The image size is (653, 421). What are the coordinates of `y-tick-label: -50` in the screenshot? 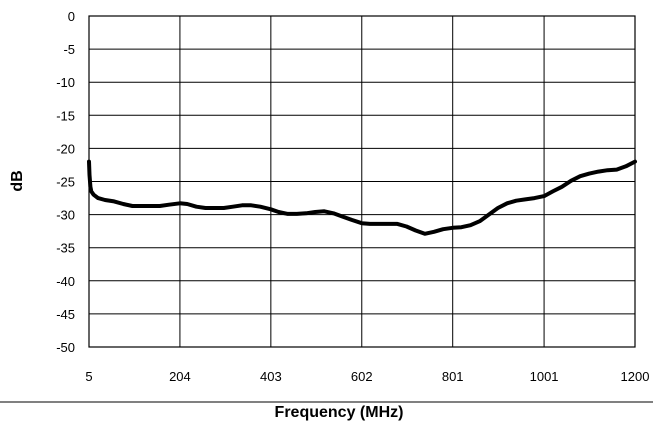 It's located at (65, 347).